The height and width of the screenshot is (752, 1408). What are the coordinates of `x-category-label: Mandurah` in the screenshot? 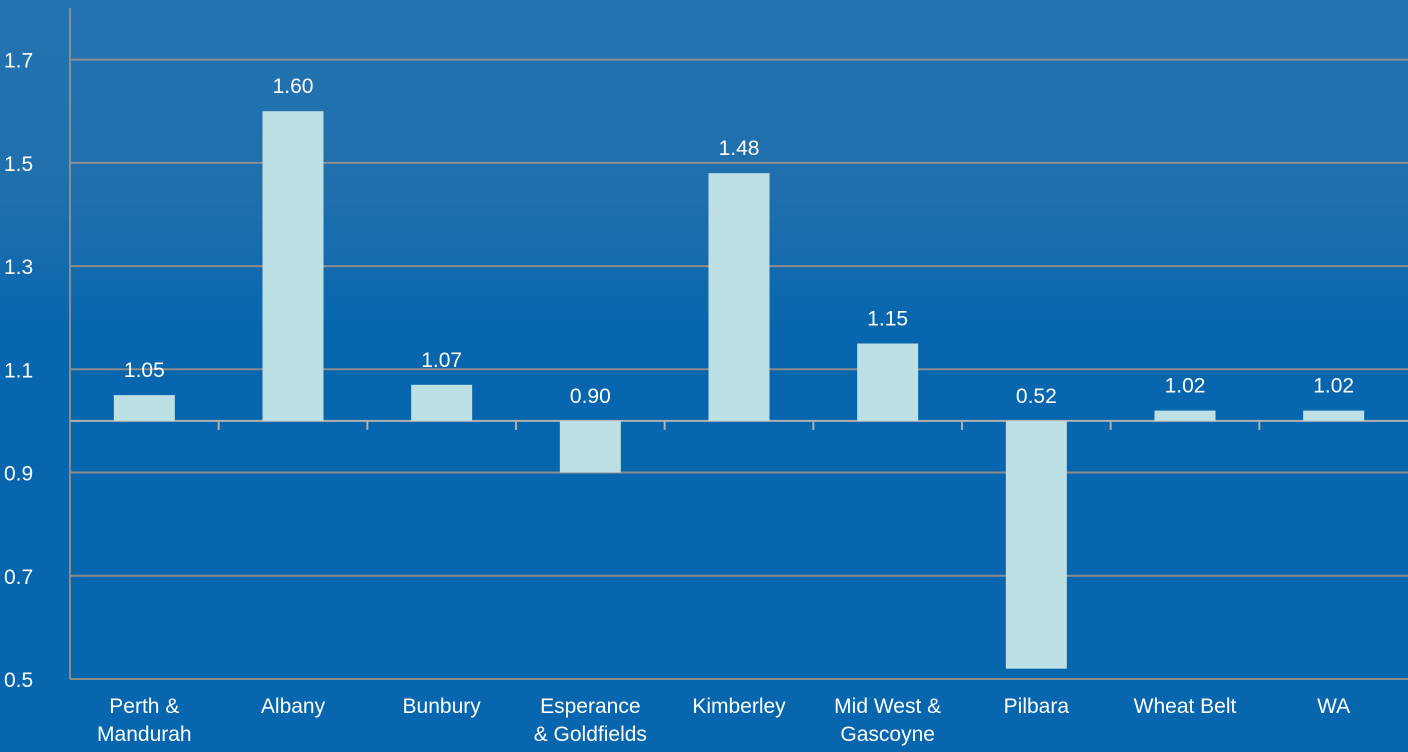 It's located at (144, 734).